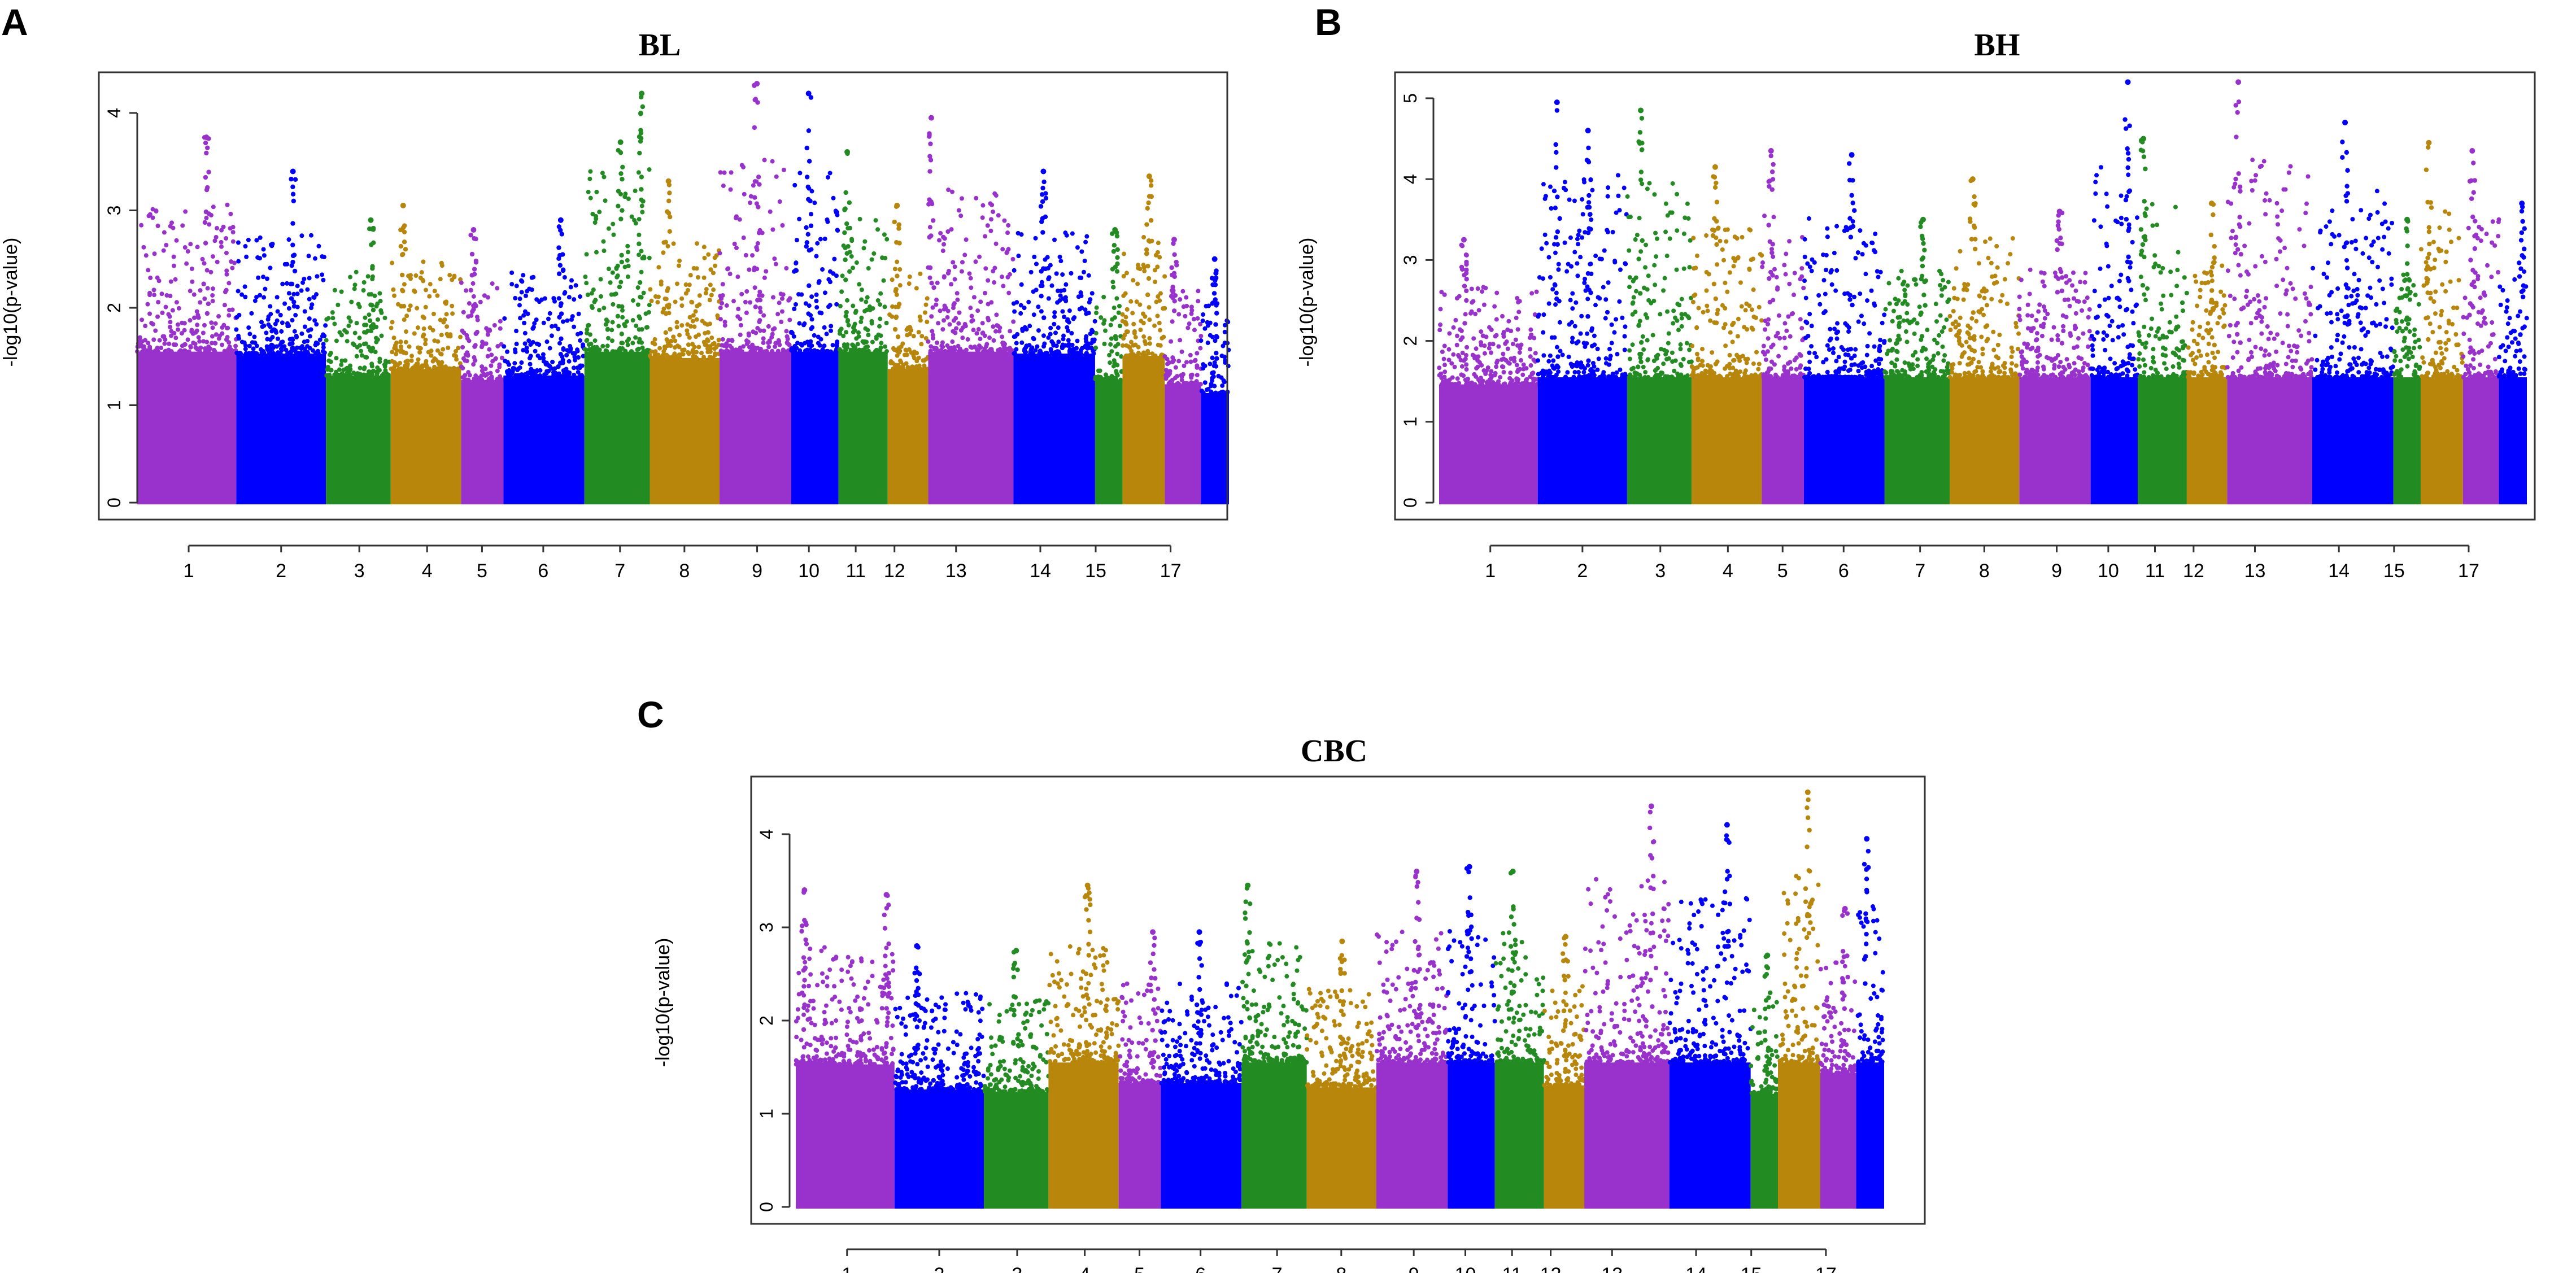 Image resolution: width=2576 pixels, height=1273 pixels. I want to click on plot-title: BL, so click(660, 46).